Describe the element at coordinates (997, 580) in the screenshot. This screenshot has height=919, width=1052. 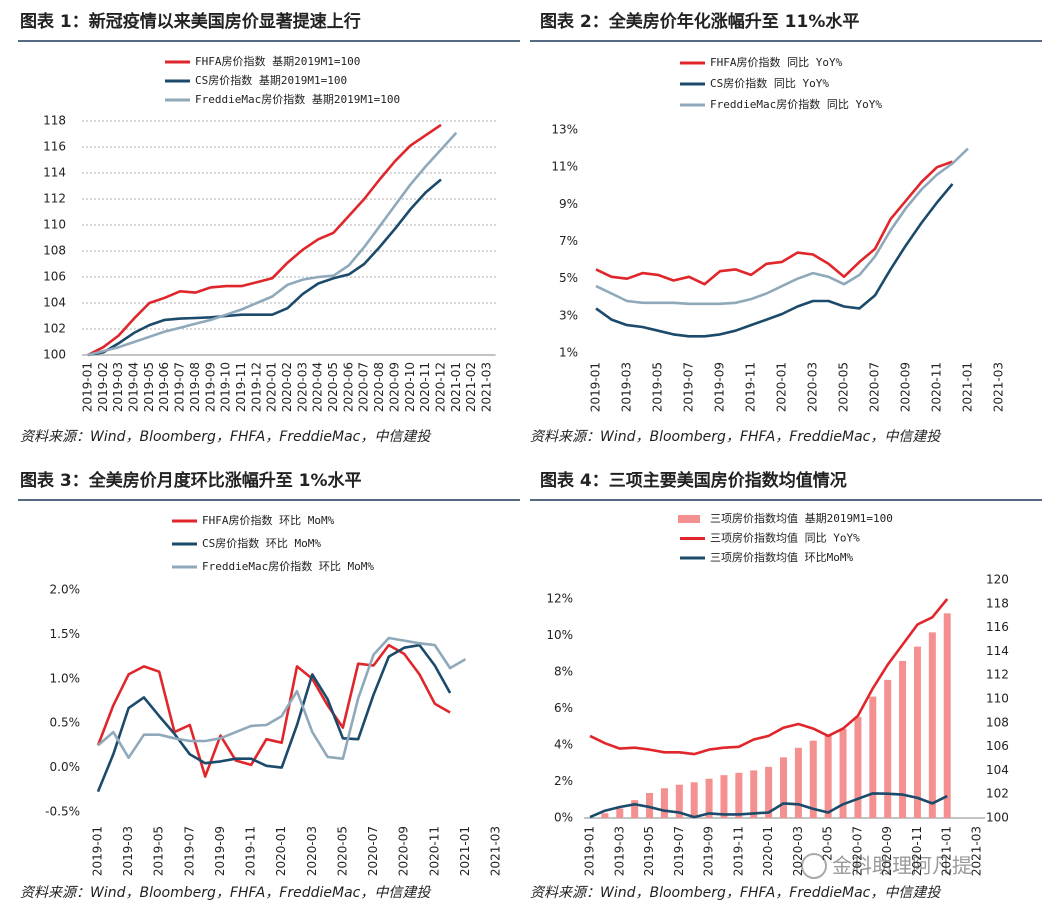
I see `y2-tick-label: 120` at that location.